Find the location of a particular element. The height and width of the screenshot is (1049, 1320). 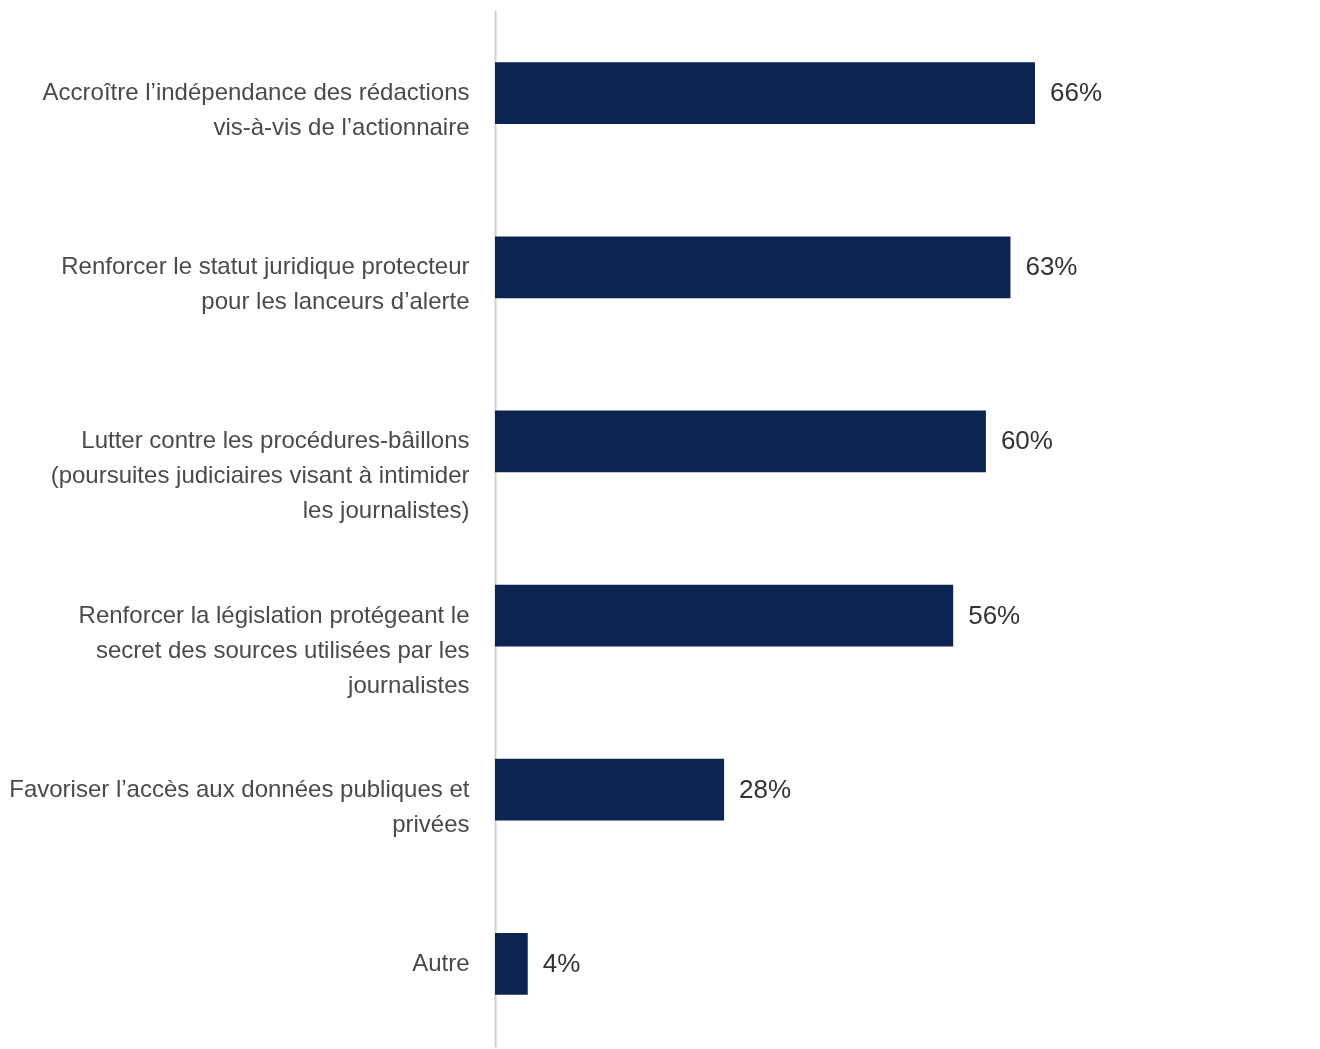

y-tick-label: Autre is located at coordinates (441, 962).